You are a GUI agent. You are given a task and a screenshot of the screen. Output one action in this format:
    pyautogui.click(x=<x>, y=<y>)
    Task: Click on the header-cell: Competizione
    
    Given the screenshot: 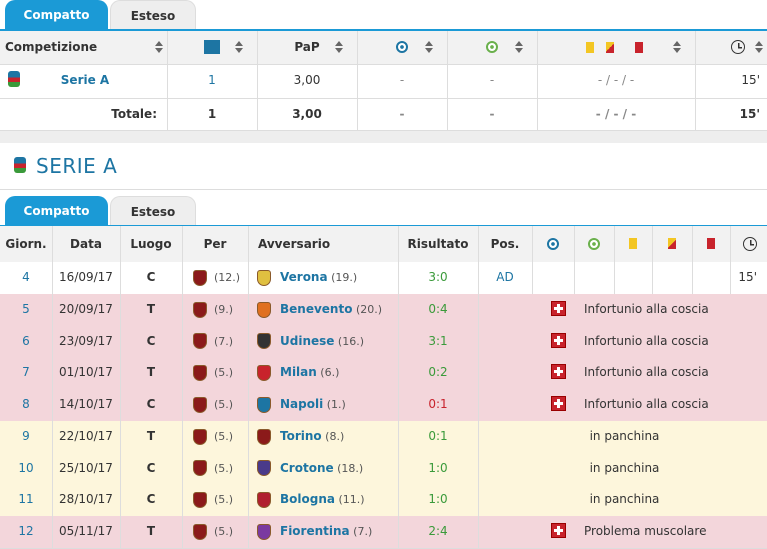 What is the action you would take?
    pyautogui.click(x=51, y=47)
    